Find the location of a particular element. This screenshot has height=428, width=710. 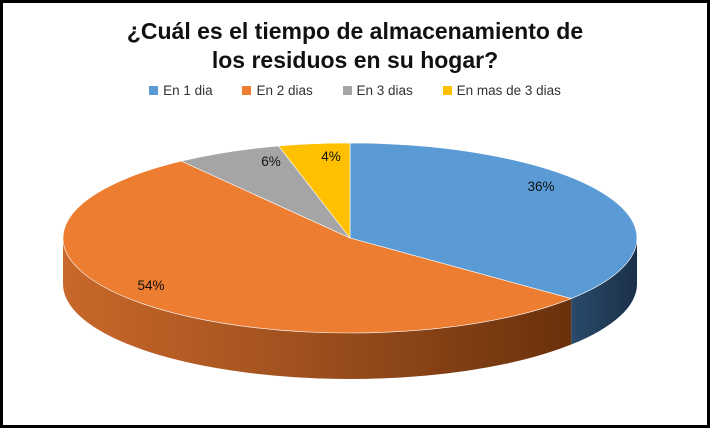

legend-label: En 3 dias is located at coordinates (384, 90).